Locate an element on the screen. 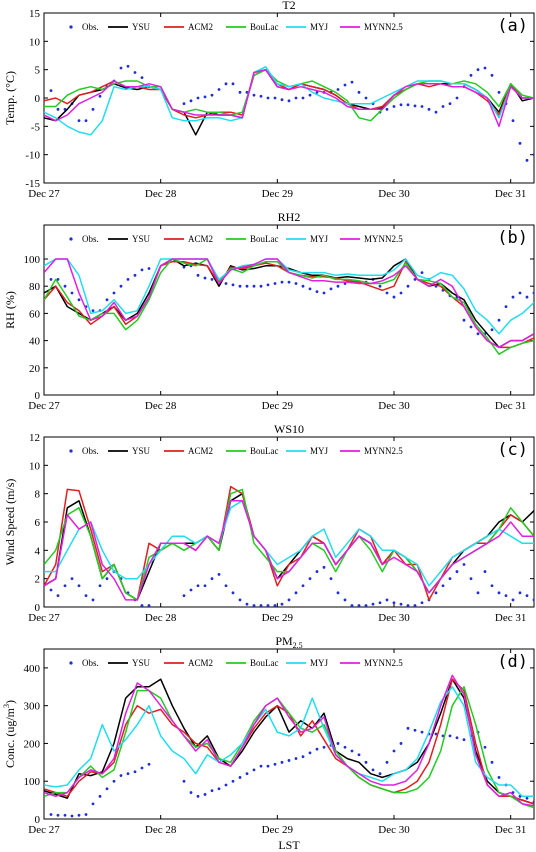 The height and width of the screenshot is (852, 536). panel-title: WS10 is located at coordinates (289, 429).